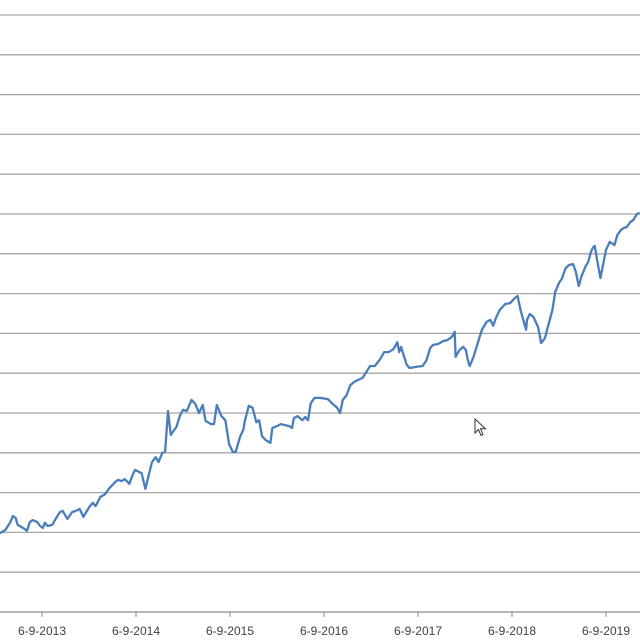 The image size is (640, 640). Describe the element at coordinates (606, 631) in the screenshot. I see `x-tick-label: 6-9-2019` at that location.